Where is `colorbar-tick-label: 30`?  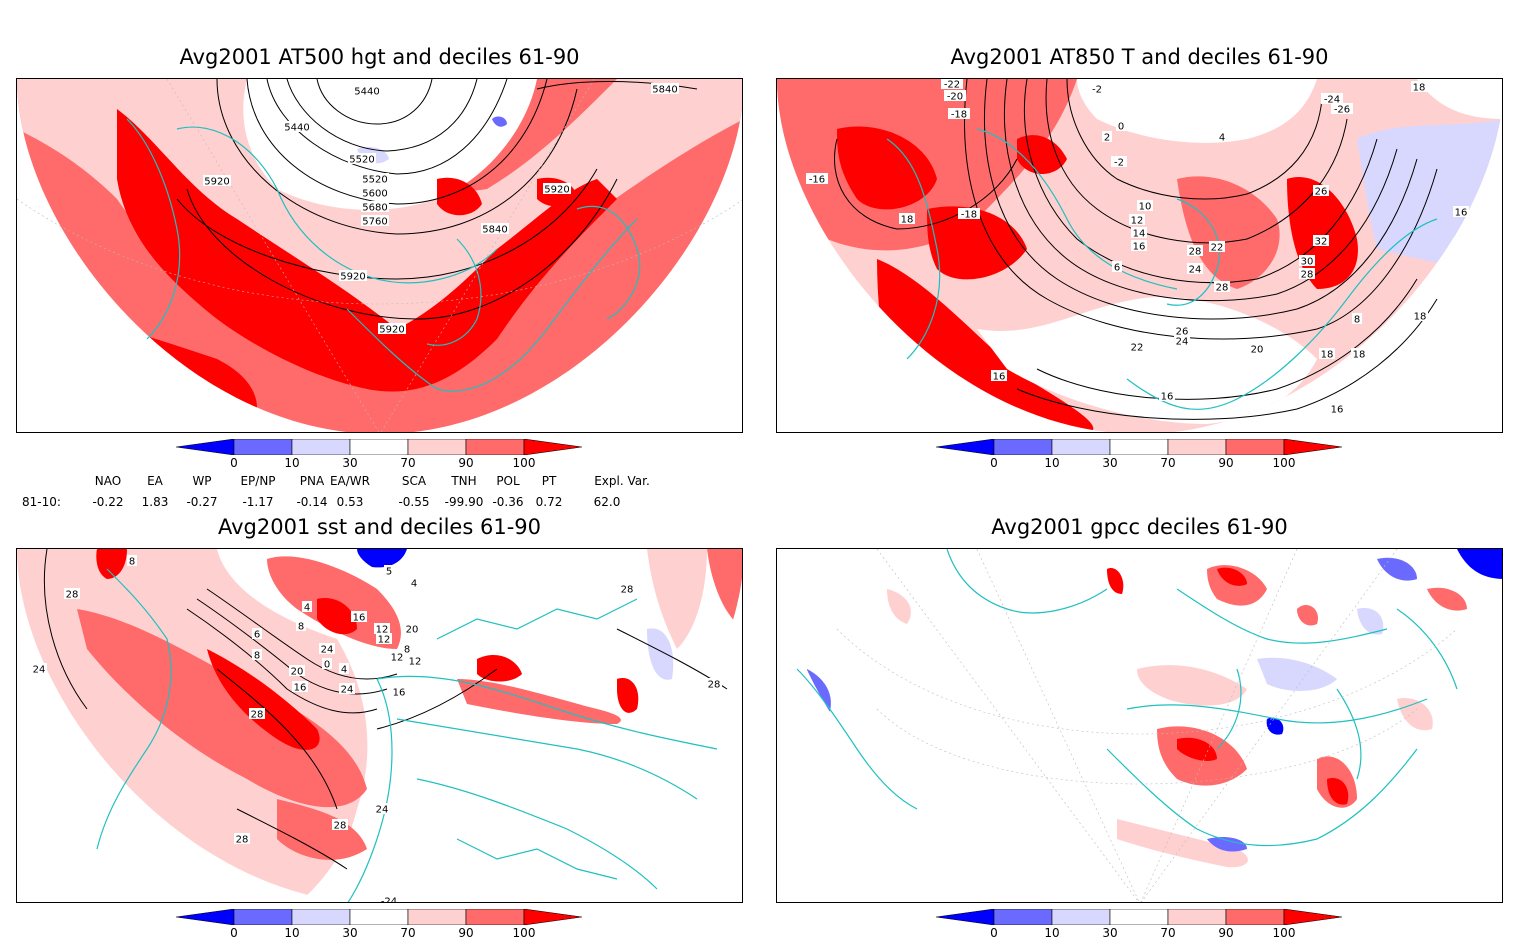
colorbar-tick-label: 30 is located at coordinates (1110, 933).